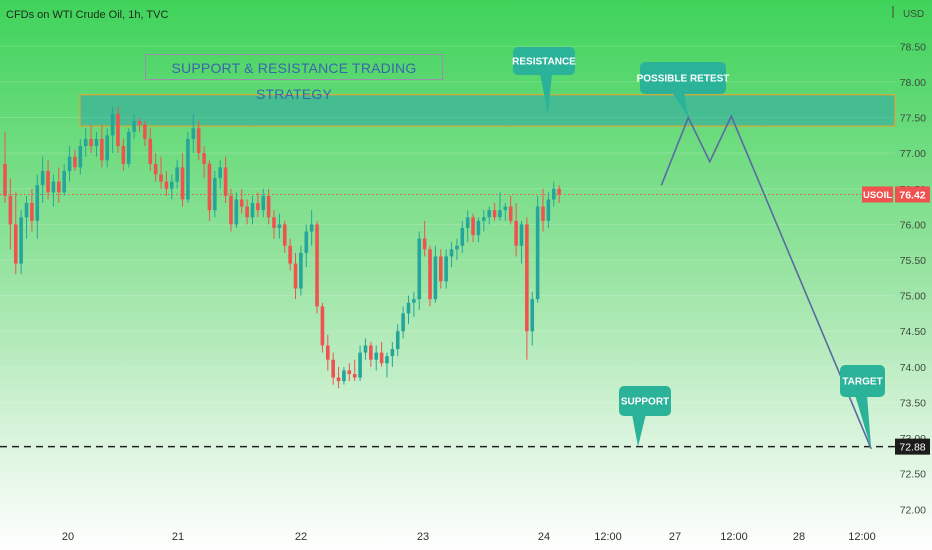 Image resolution: width=932 pixels, height=550 pixels. I want to click on chart-title: CFDs on WTI Crude Oil, 1h, TVC, so click(87, 15).